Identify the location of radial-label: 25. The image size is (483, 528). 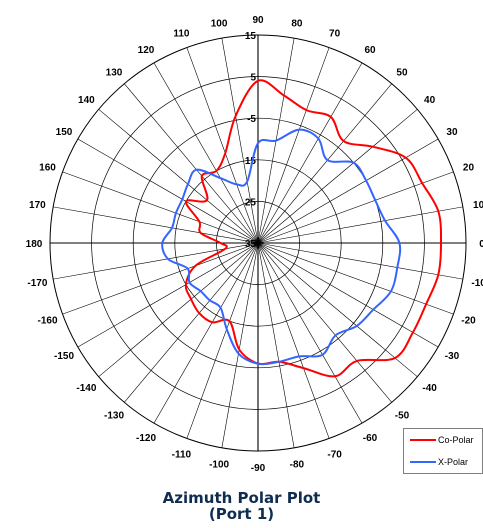
(251, 202).